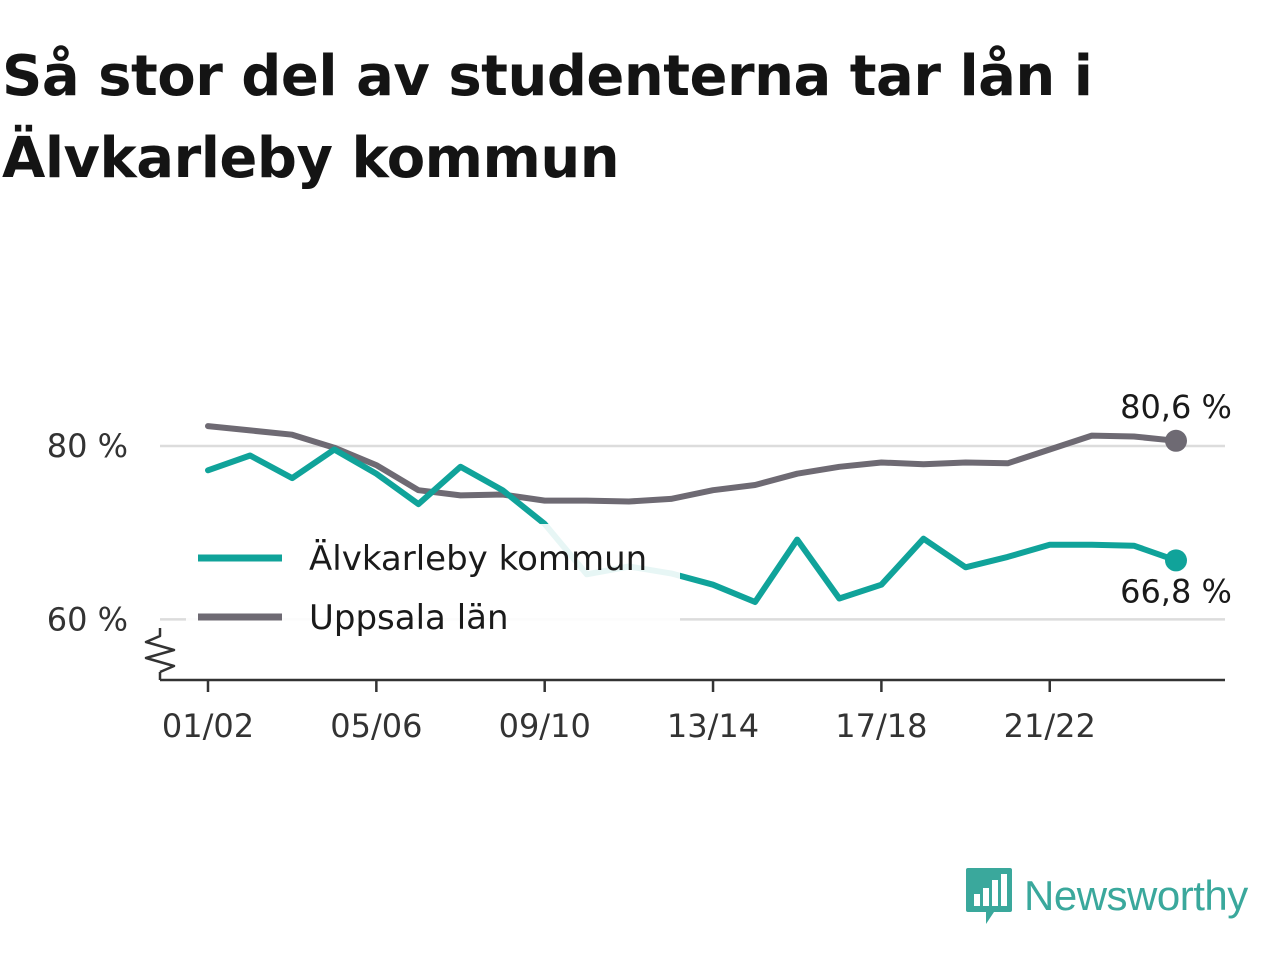 The width and height of the screenshot is (1280, 960). Describe the element at coordinates (713, 726) in the screenshot. I see `x-tick-label: 13/14` at that location.